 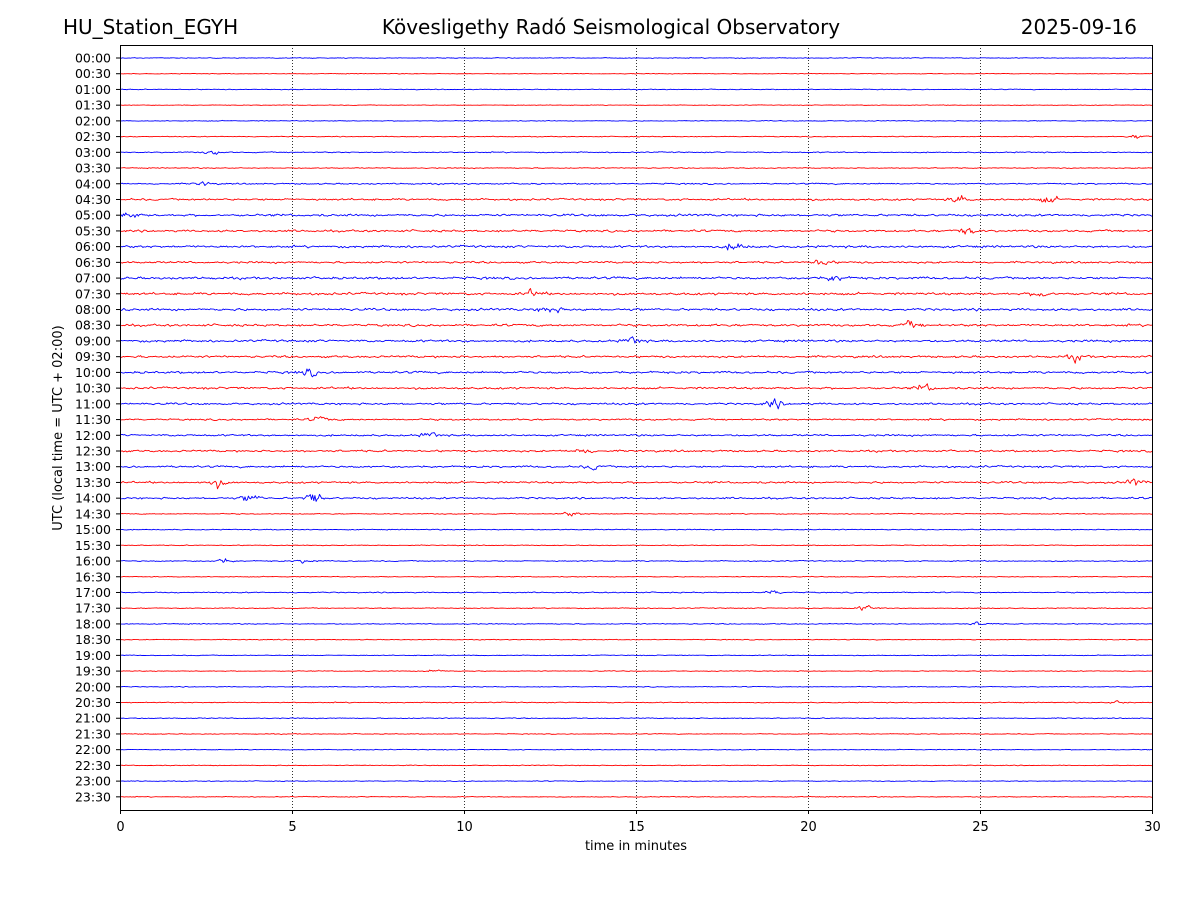 What do you see at coordinates (93, 388) in the screenshot?
I see `y-tick-label: 10:30` at bounding box center [93, 388].